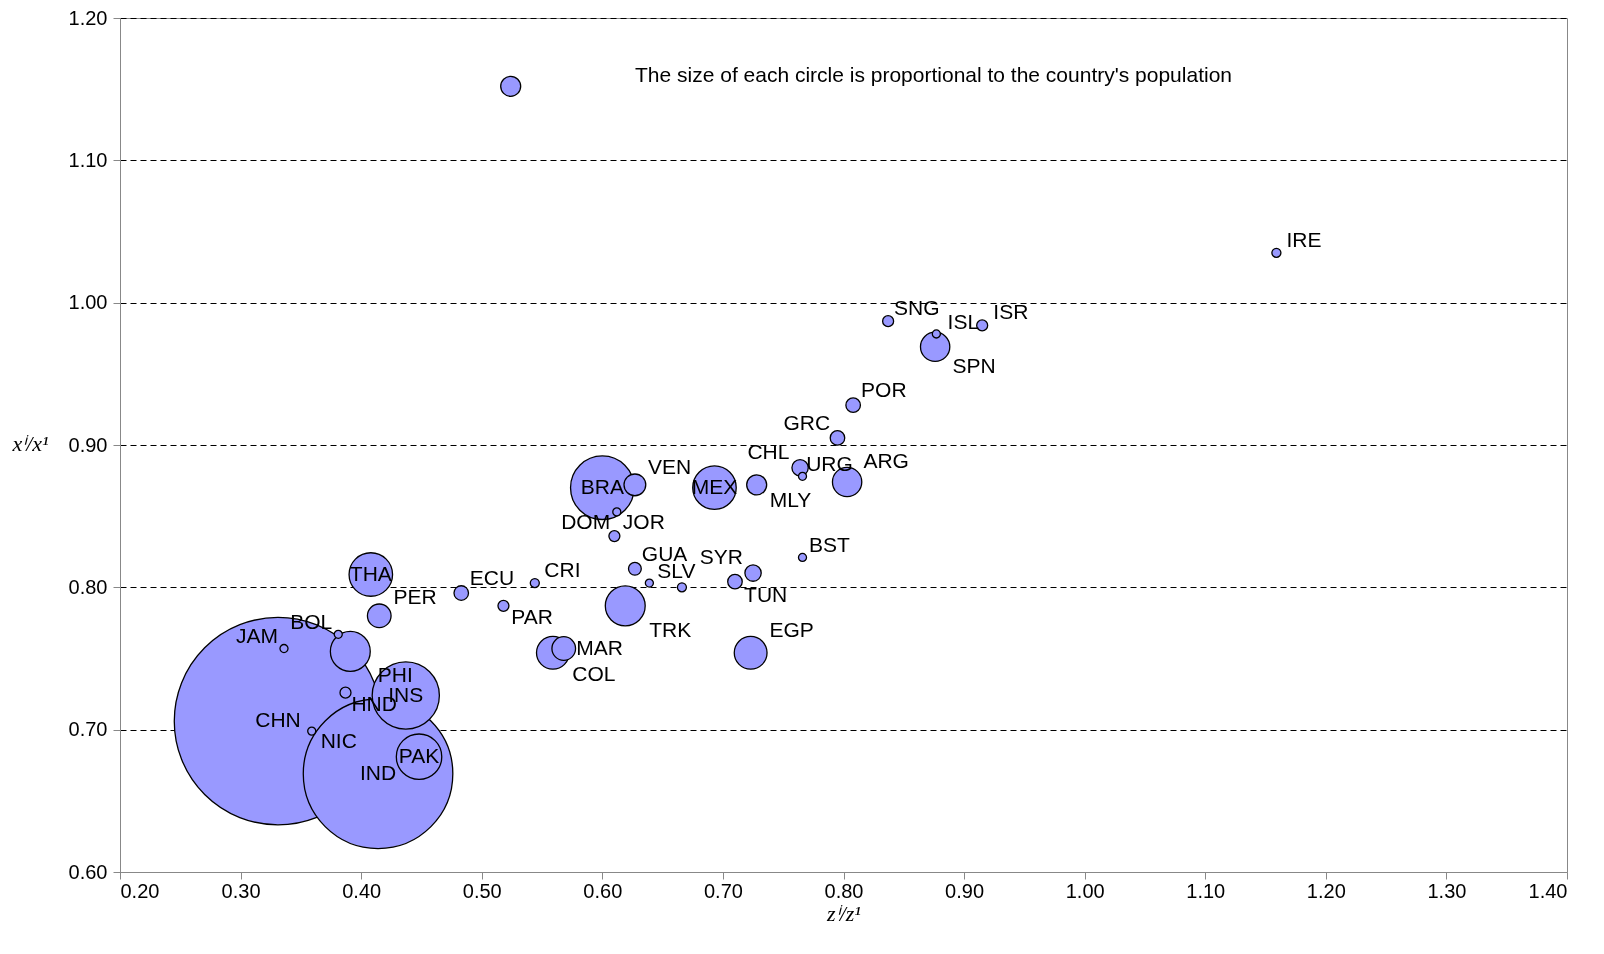 The width and height of the screenshot is (1604, 954). Describe the element at coordinates (766, 594) in the screenshot. I see `annotation: TUN` at that location.